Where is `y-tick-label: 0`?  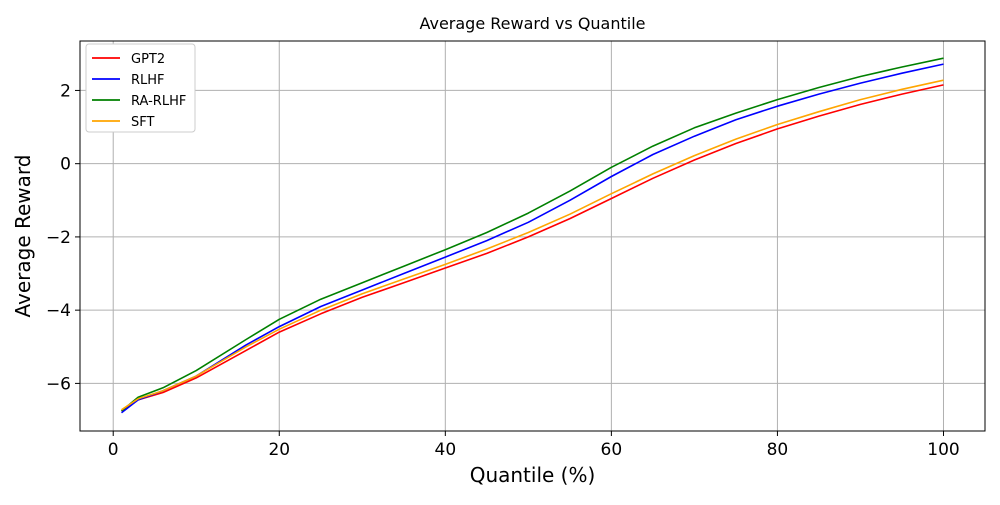 y-tick-label: 0 is located at coordinates (65, 165).